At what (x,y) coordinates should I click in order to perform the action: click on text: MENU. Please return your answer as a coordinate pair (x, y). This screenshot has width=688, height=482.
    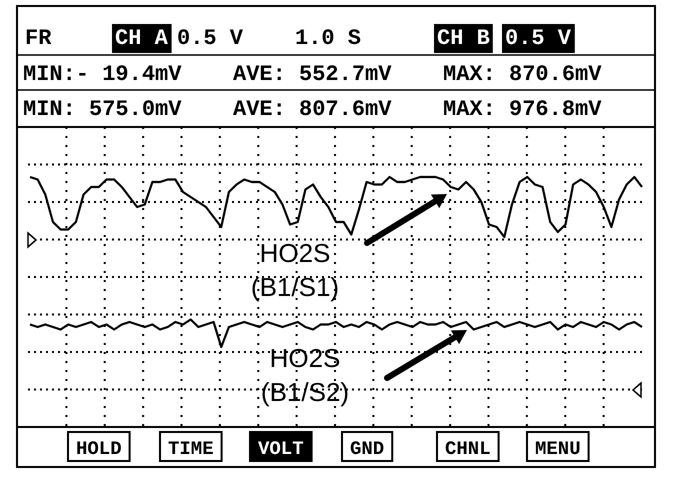
    Looking at the image, I should click on (558, 449).